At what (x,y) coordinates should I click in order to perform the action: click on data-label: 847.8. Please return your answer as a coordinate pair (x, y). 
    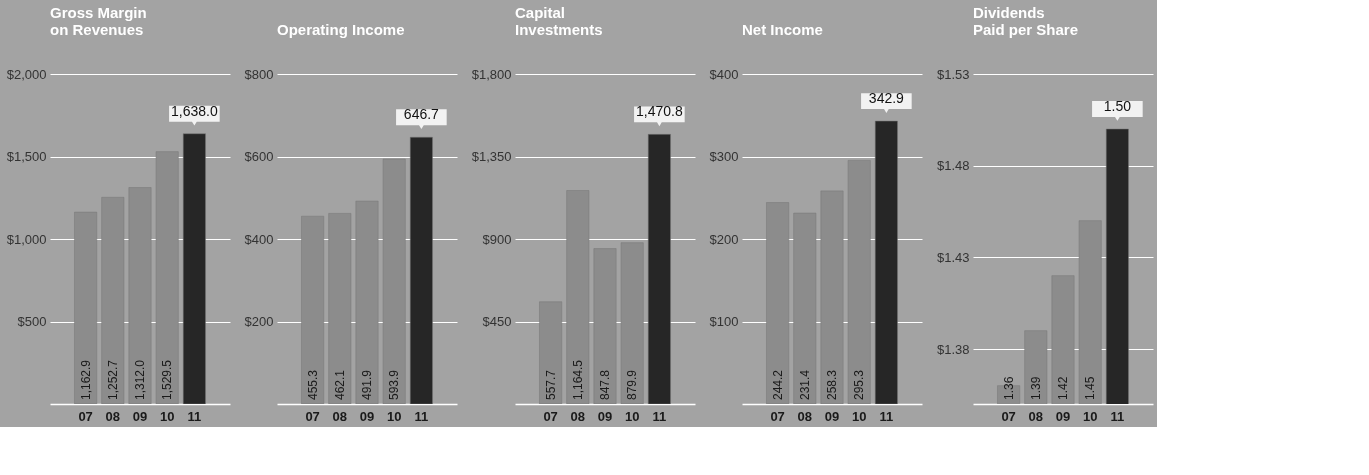
    Looking at the image, I should click on (605, 384).